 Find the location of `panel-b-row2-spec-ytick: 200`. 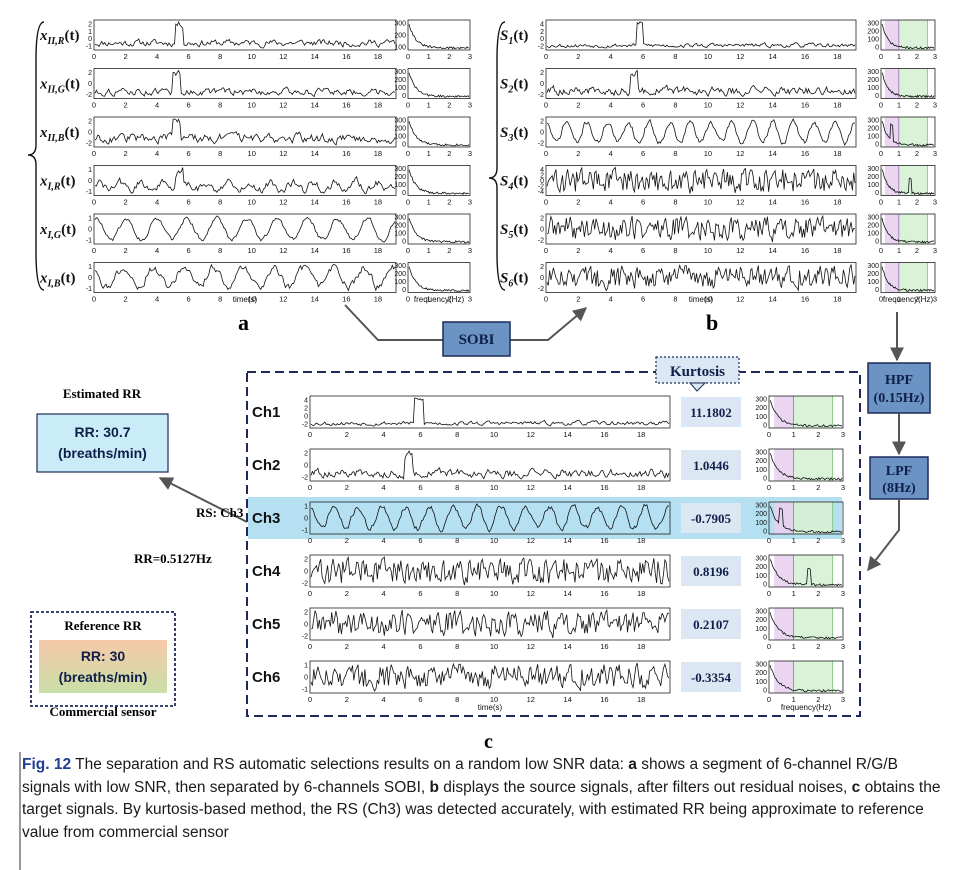

panel-b-row2-spec-ytick: 200 is located at coordinates (873, 80).